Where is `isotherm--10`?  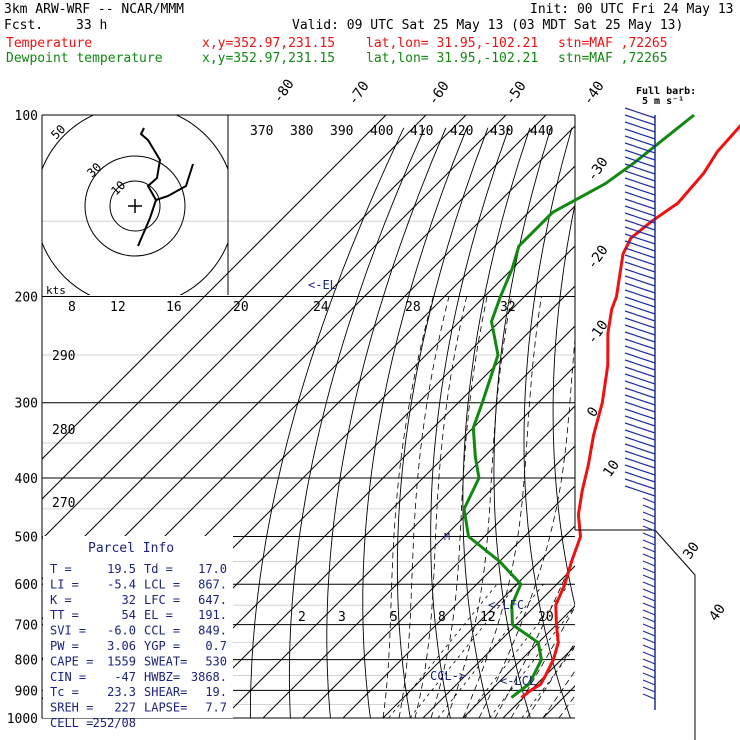
isotherm--10 is located at coordinates (478, 621).